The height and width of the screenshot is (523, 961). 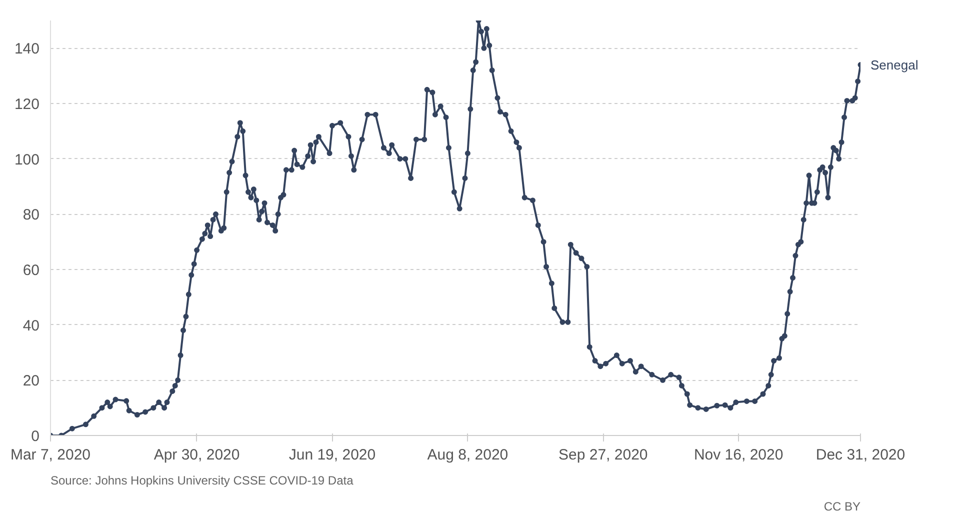 I want to click on y-tick-label: 80, so click(x=31, y=215).